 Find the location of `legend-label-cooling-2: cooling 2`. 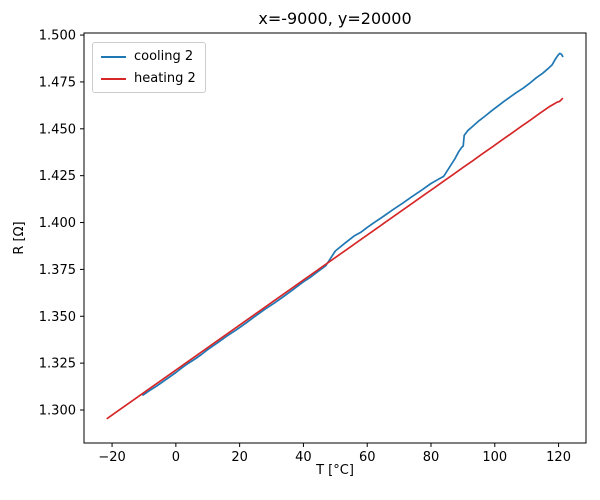

legend-label-cooling-2: cooling 2 is located at coordinates (164, 56).